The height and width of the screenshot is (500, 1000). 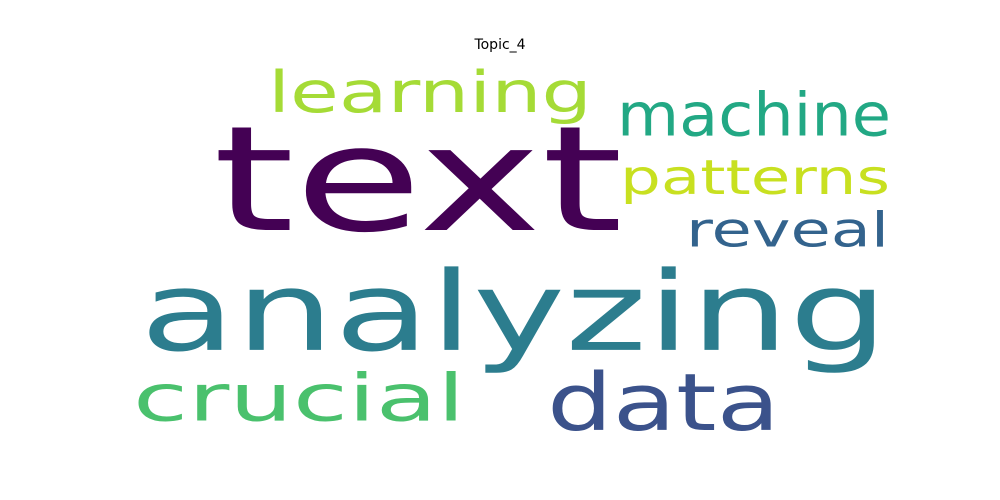 I want to click on word-reveal: reveal, so click(x=787, y=230).